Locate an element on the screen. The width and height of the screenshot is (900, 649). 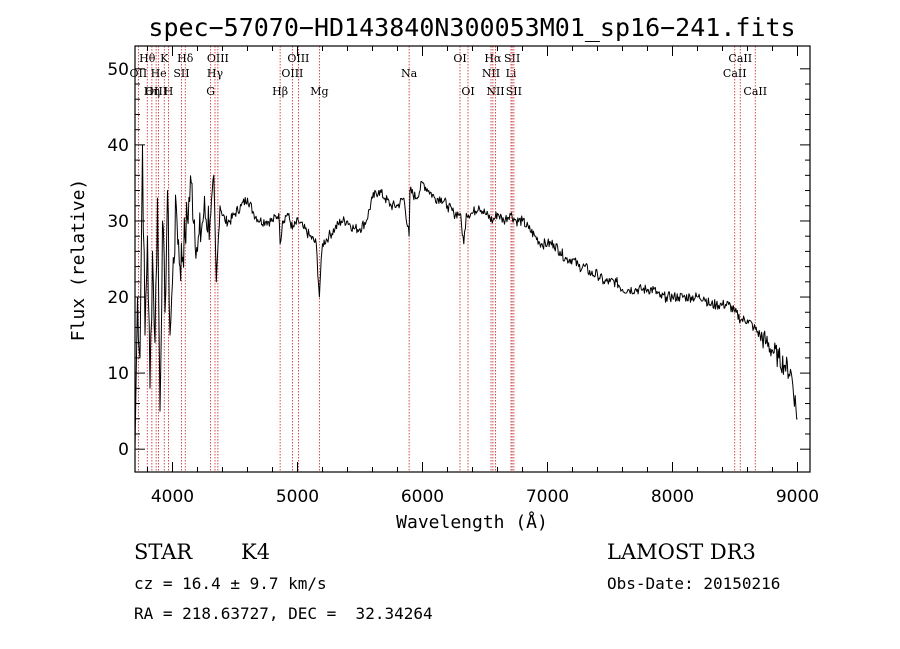
spectral-subclass: K4 is located at coordinates (256, 552).